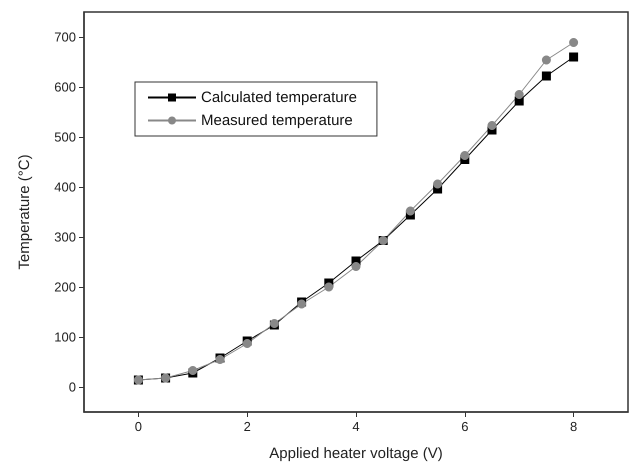 This screenshot has height=471, width=637. I want to click on y-tick-label: 0, so click(72, 387).